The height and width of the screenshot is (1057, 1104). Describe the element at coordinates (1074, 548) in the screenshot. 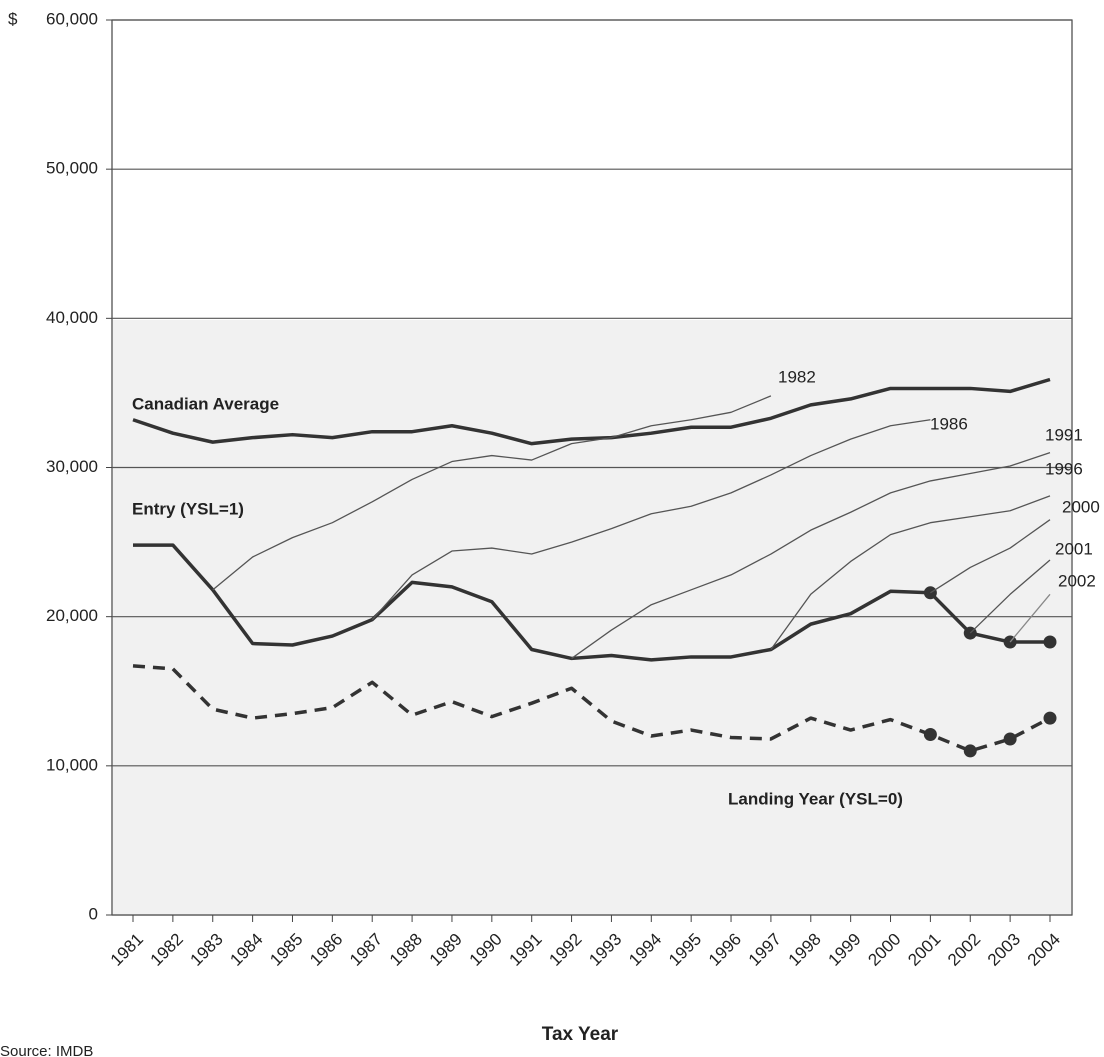

I see `series-label: 2001` at that location.